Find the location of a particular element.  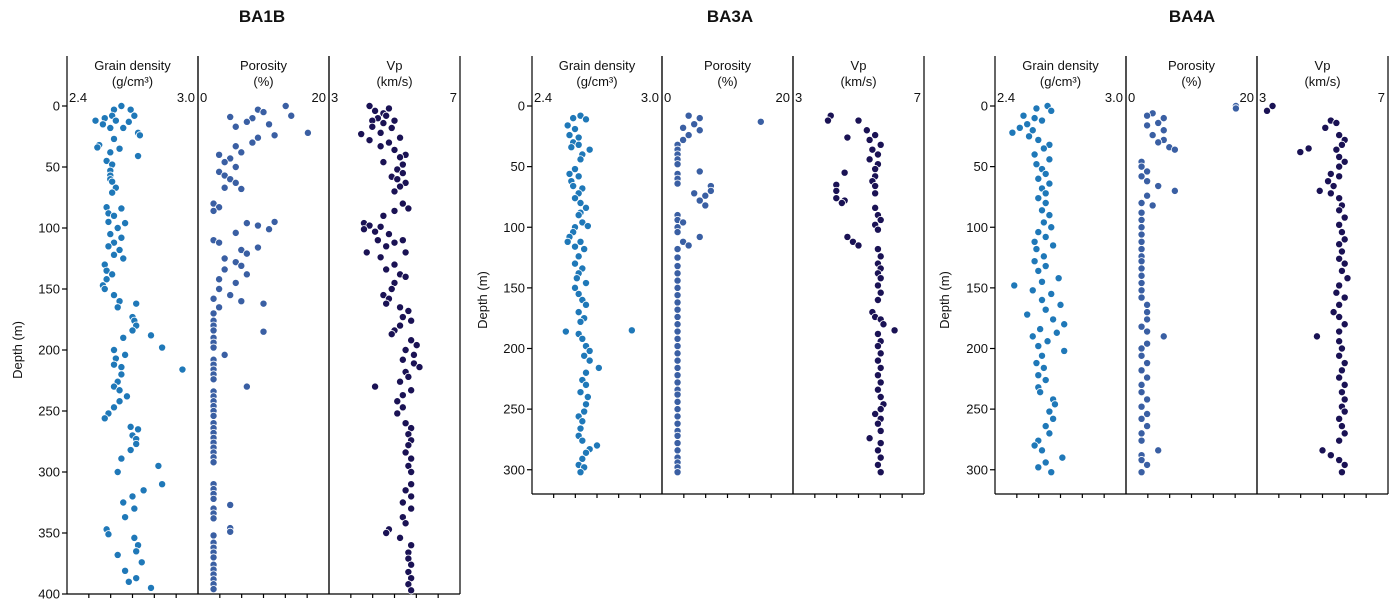

x-tick-label: 0 is located at coordinates (1131, 97).